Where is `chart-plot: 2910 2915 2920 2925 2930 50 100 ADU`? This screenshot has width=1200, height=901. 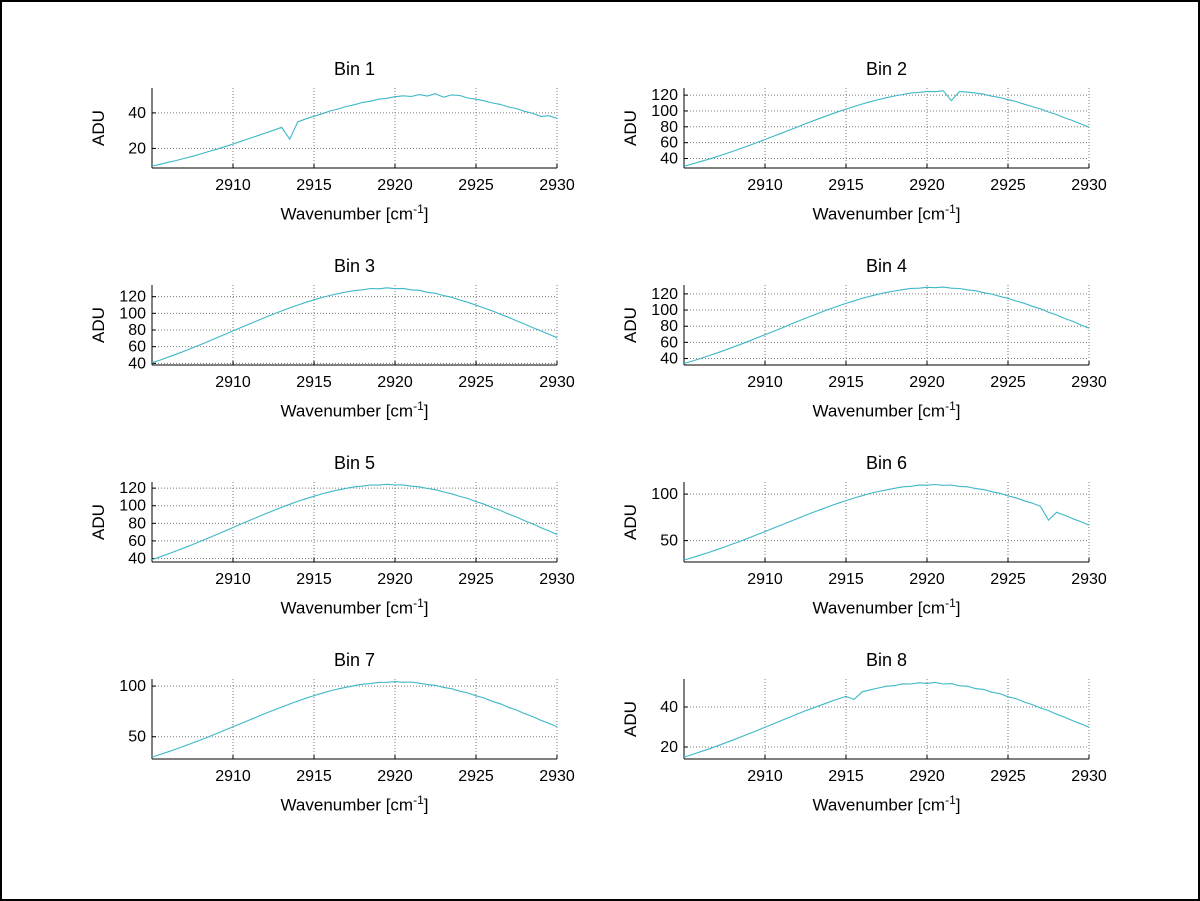 chart-plot: 2910 2915 2920 2925 2930 50 100 ADU is located at coordinates (864, 535).